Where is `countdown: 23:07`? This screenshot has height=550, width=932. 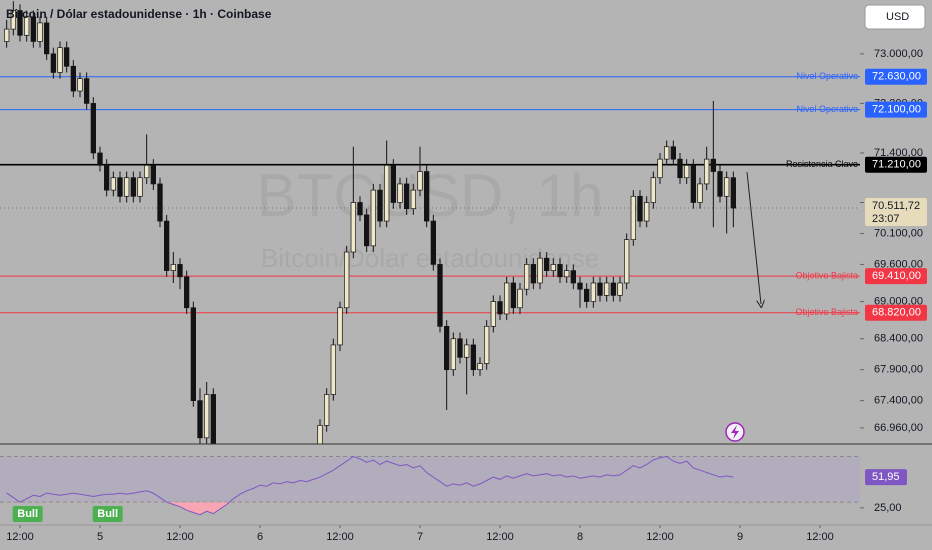 countdown: 23:07 is located at coordinates (886, 219).